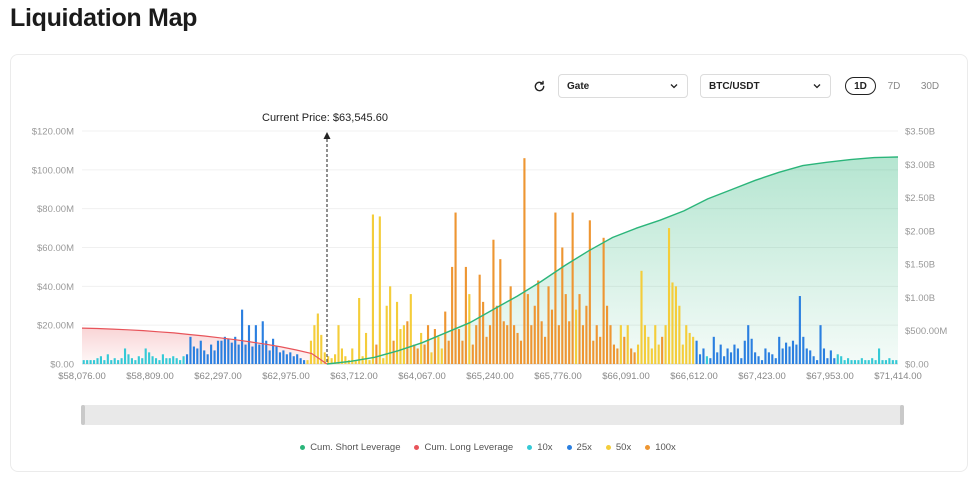 This screenshot has width=976, height=477. I want to click on legend-100x: 100x, so click(660, 447).